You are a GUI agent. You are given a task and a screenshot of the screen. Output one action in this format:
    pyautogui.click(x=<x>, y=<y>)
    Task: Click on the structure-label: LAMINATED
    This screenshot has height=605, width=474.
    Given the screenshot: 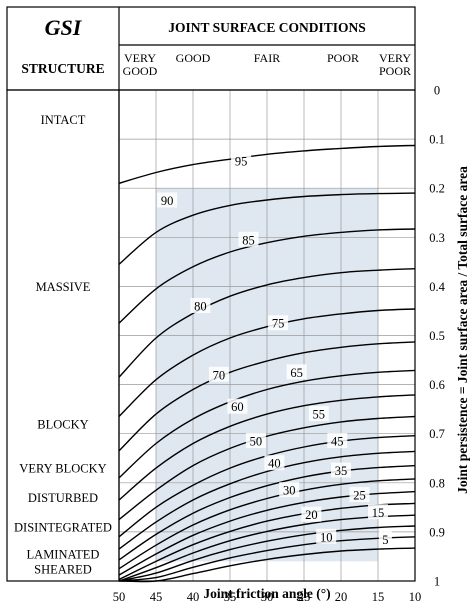 What is the action you would take?
    pyautogui.click(x=63, y=554)
    